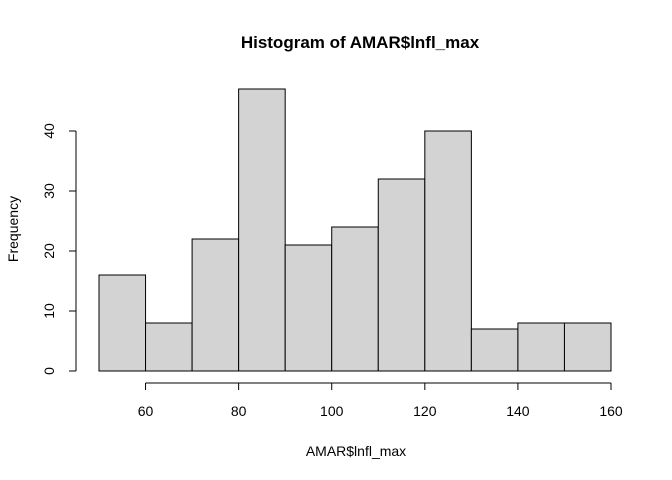 The image size is (672, 480). Describe the element at coordinates (49, 191) in the screenshot. I see `y-tick-label: 30` at that location.